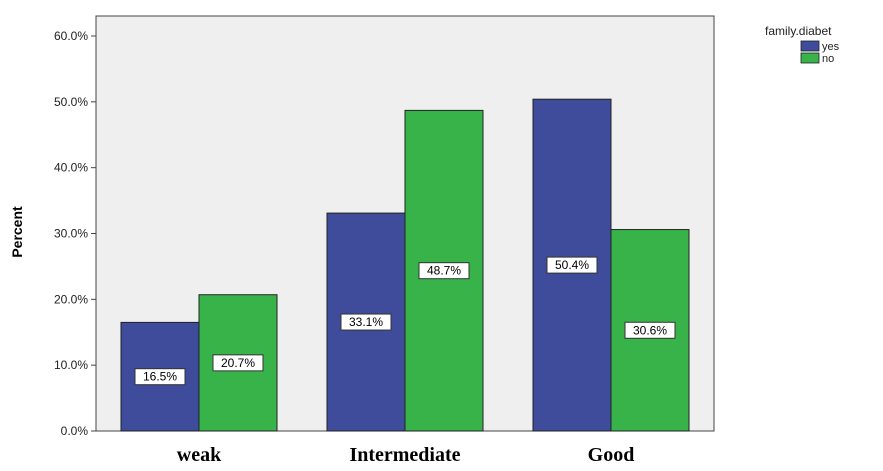 The image size is (883, 471). What do you see at coordinates (71, 365) in the screenshot?
I see `y-tick-label: 10.0%` at bounding box center [71, 365].